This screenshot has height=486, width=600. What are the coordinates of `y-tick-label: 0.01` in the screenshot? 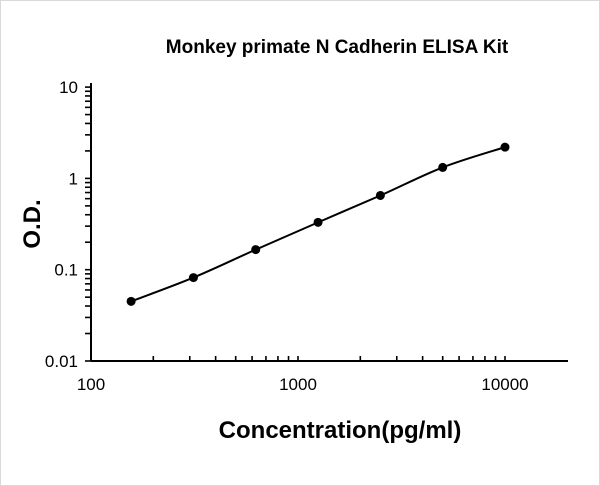 It's located at (61, 361).